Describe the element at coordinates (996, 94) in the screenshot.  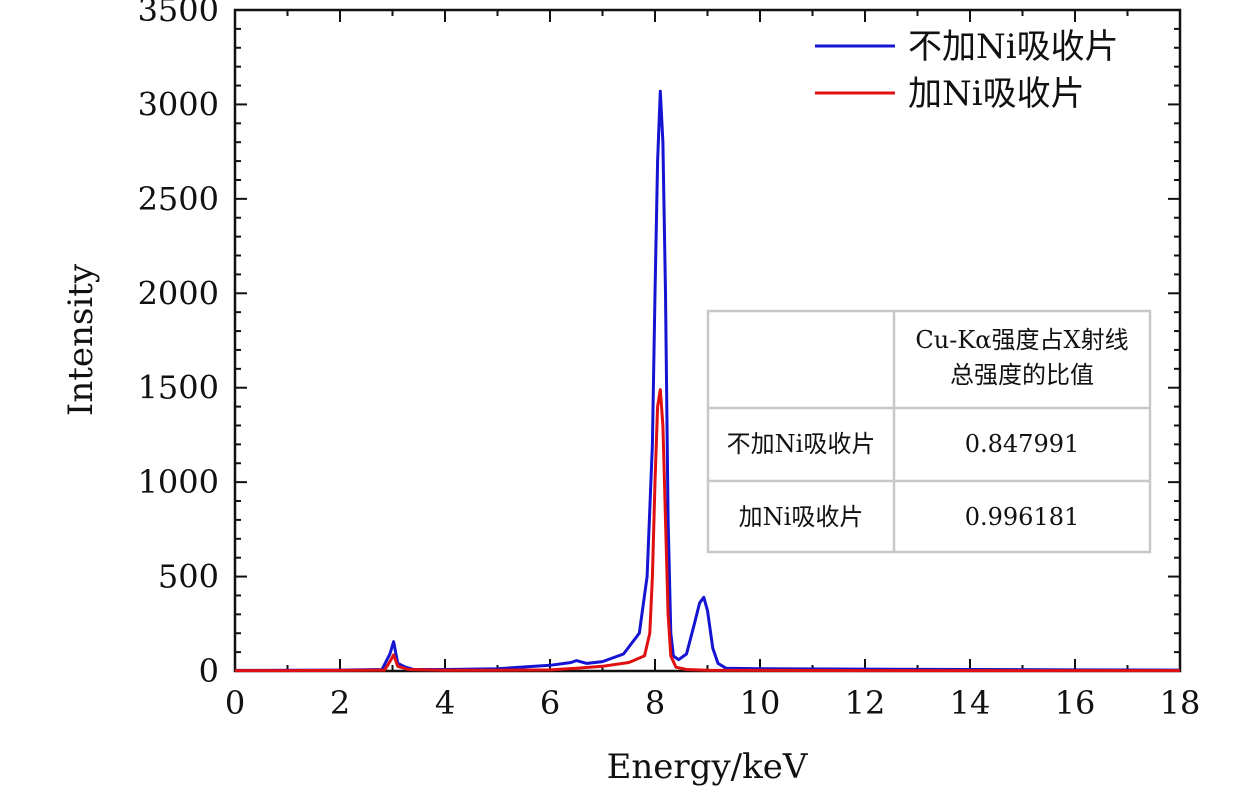
I see `legend-label-ni-filter: 加Ni吸收片` at that location.